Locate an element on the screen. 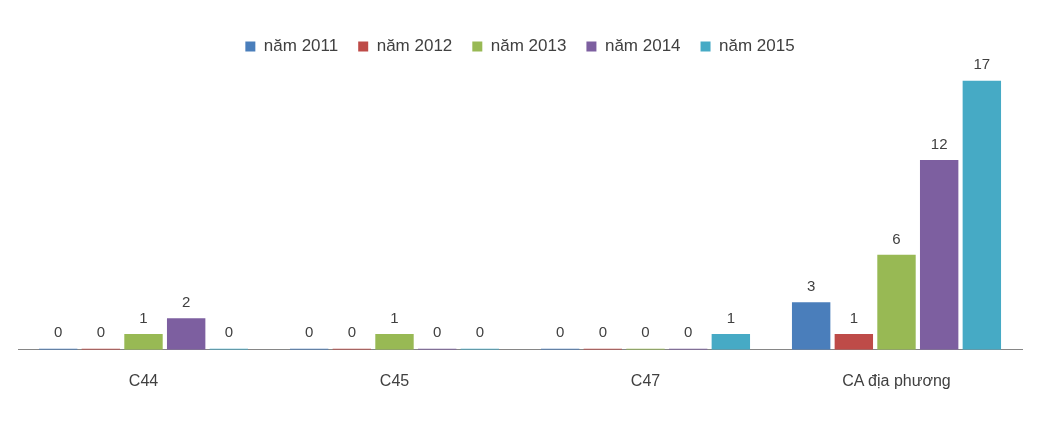  x-tick-label: C45 is located at coordinates (394, 380).